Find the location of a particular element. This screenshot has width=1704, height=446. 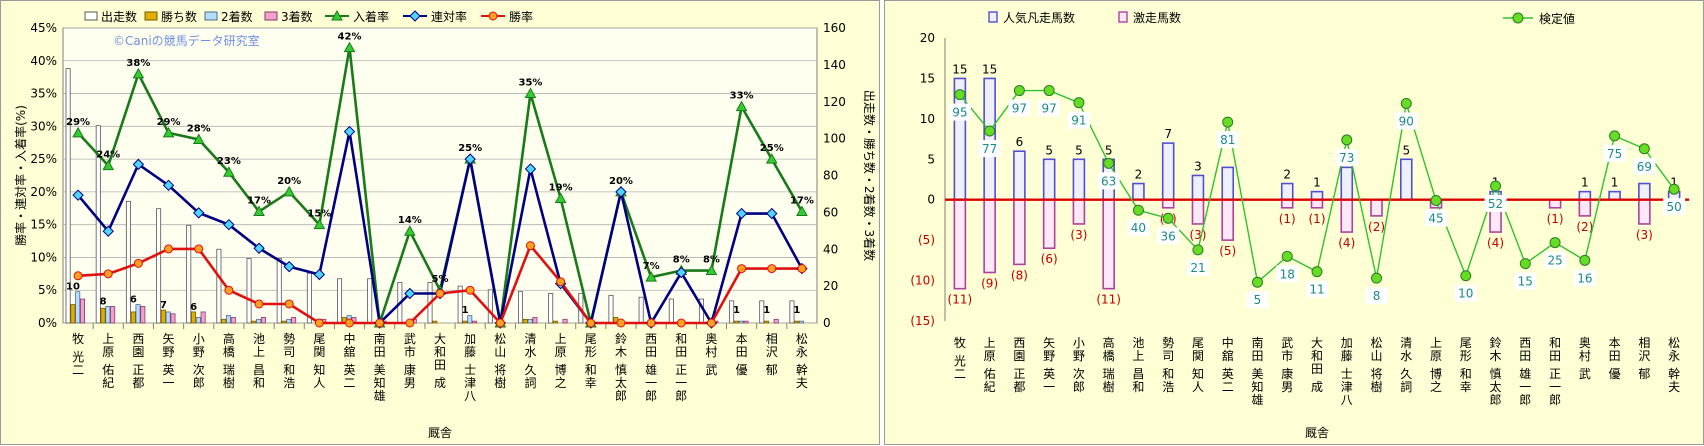

category-char: 幸 is located at coordinates (1466, 387).